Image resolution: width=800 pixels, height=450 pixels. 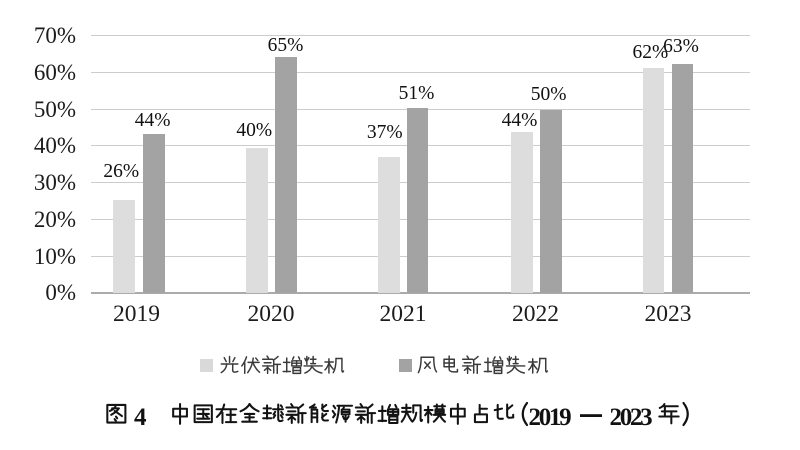 What do you see at coordinates (140, 417) in the screenshot?
I see `svg-text: 4` at bounding box center [140, 417].